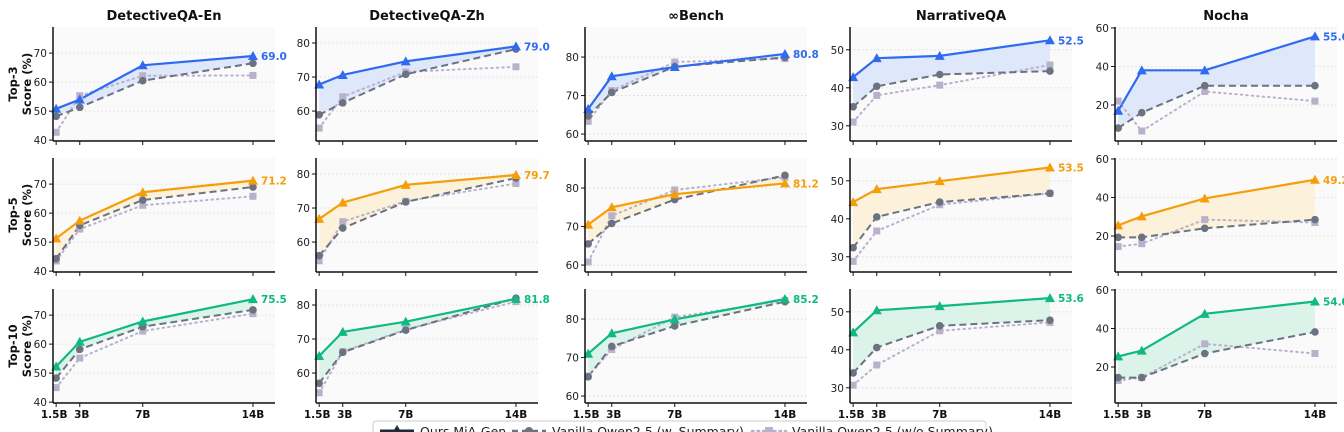 This screenshot has height=432, width=1344. Describe the element at coordinates (806, 300) in the screenshot. I see `end-value-label: 85.2` at that location.